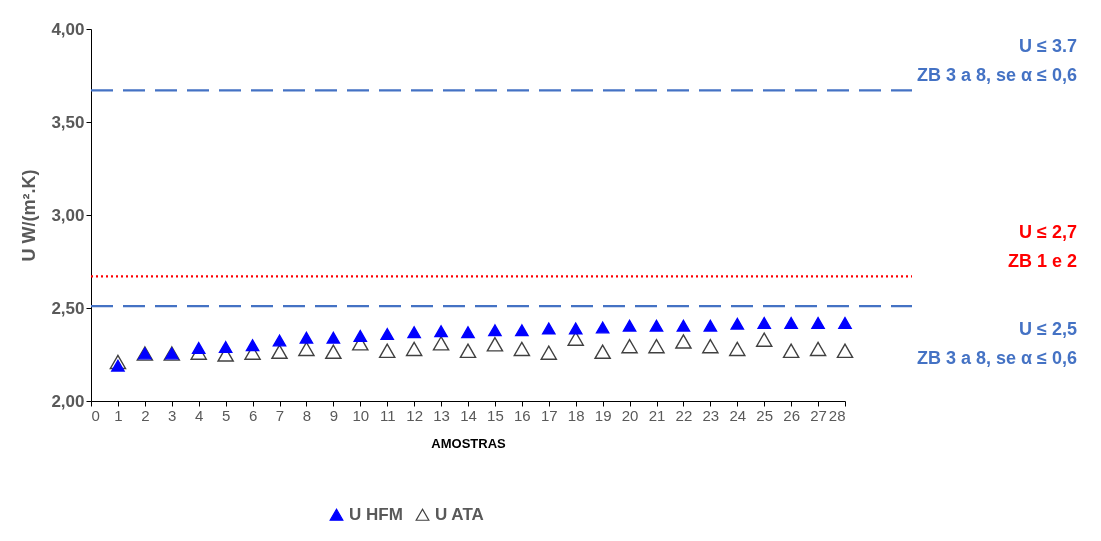 The image size is (1101, 541). I want to click on x-tick-label: 21, so click(657, 415).